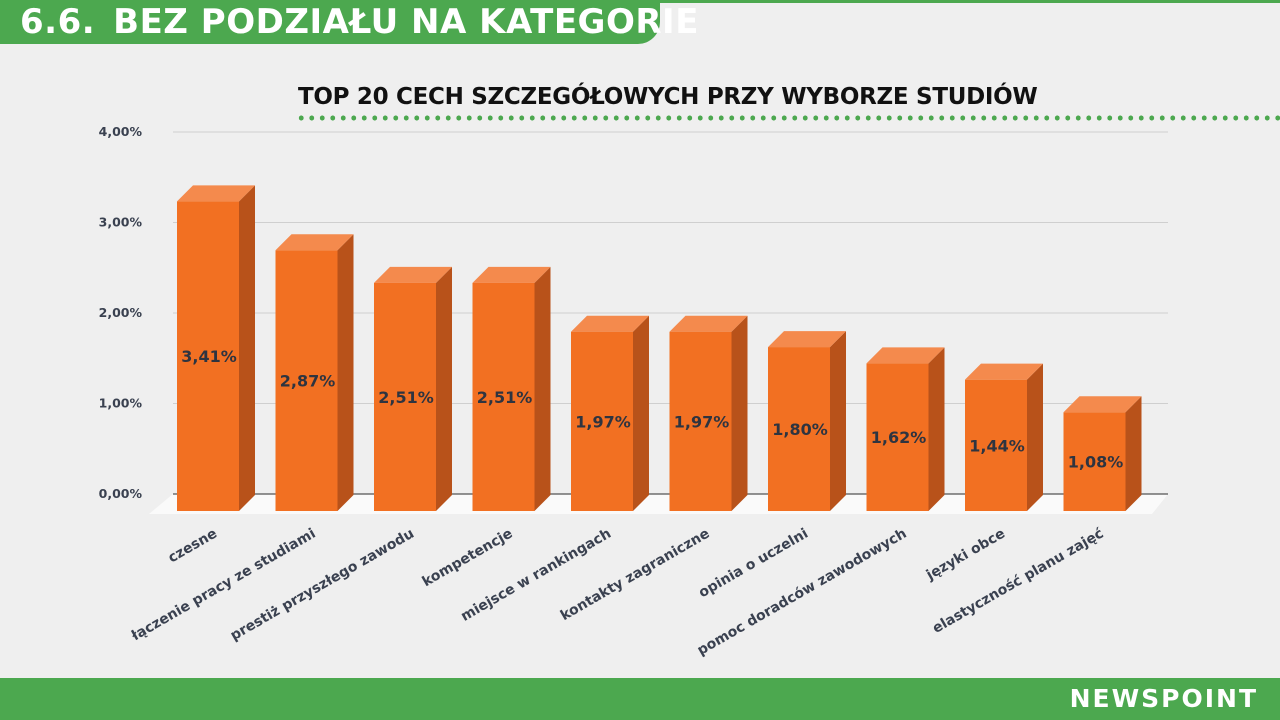 This screenshot has height=720, width=1280. Describe the element at coordinates (965, 555) in the screenshot. I see `category-label: języki obce` at that location.